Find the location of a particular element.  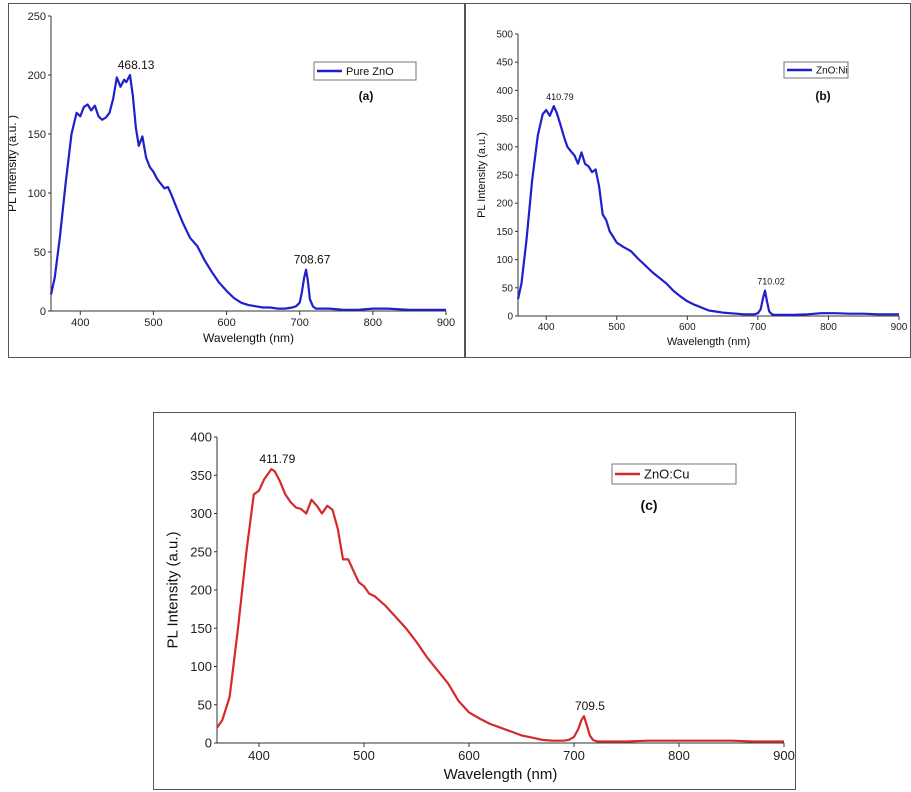

panel-tag: (c) is located at coordinates (648, 505).